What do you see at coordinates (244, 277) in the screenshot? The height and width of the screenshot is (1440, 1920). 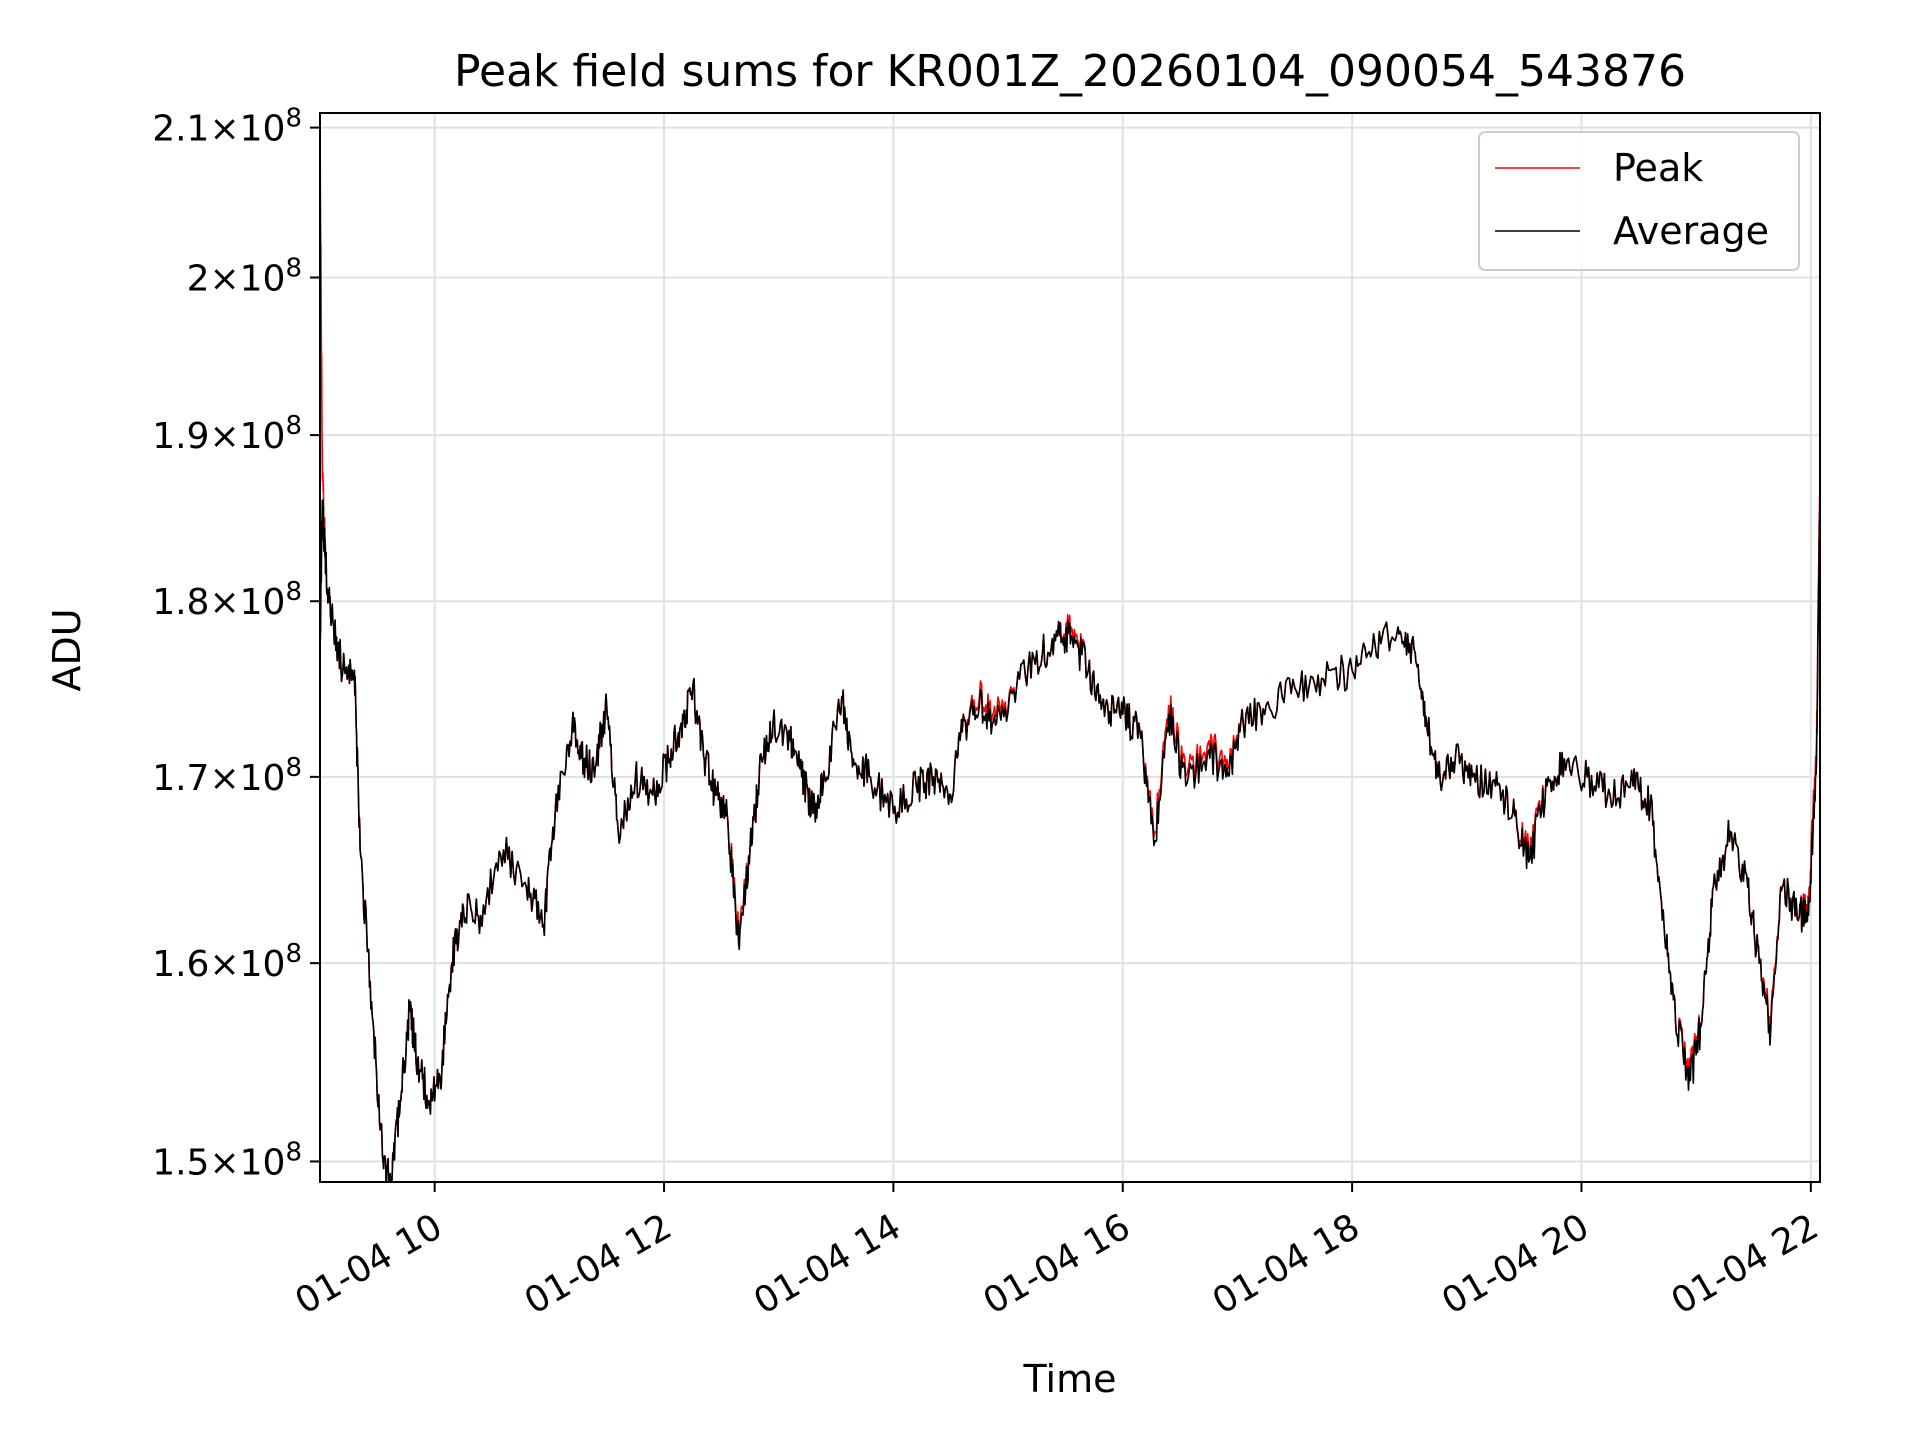 I see `y-tick-label: 2×108` at bounding box center [244, 277].